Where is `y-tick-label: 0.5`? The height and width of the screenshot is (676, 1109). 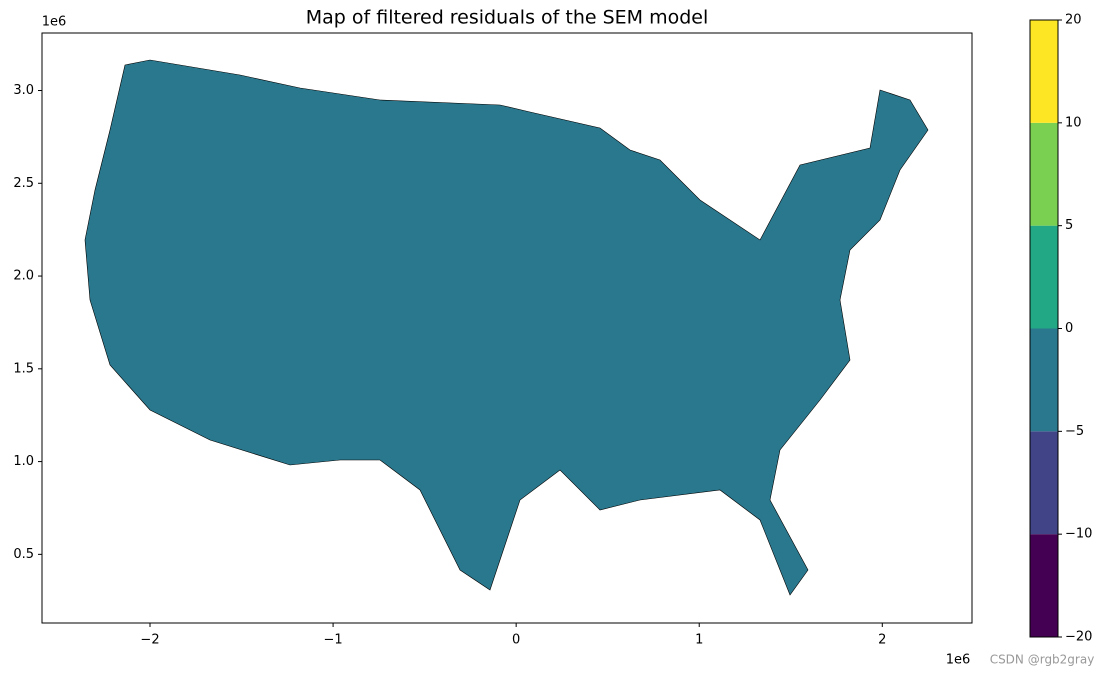
y-tick-label: 0.5 is located at coordinates (23, 554).